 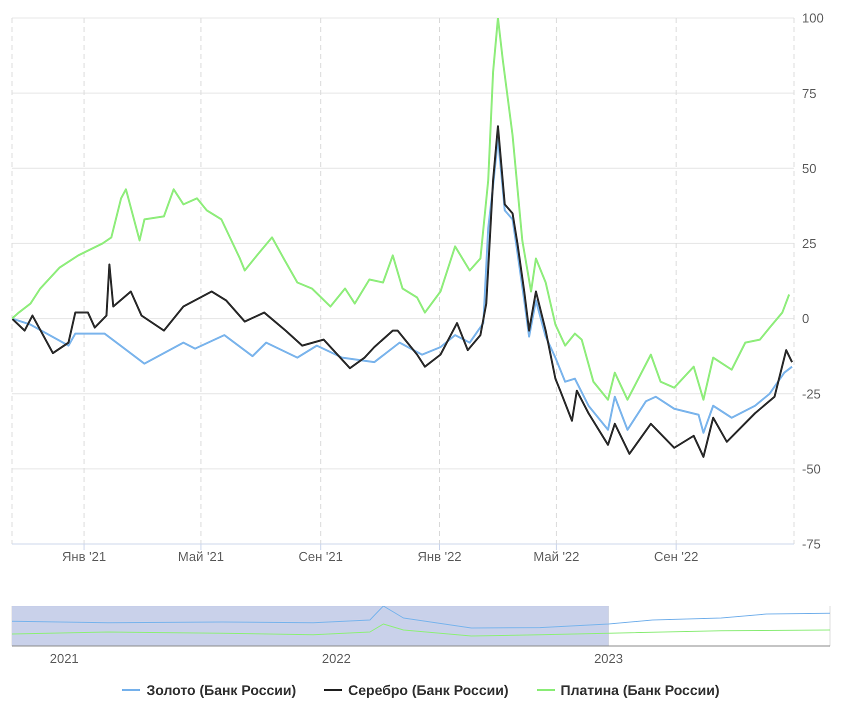 I want to click on x-tick-label: 2021, so click(x=64, y=658).